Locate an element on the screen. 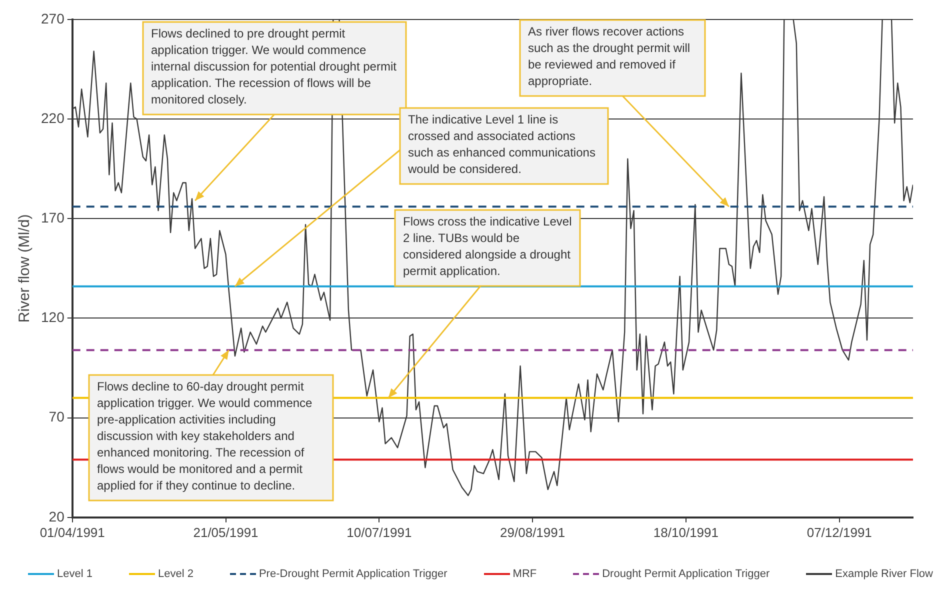 Image resolution: width=943 pixels, height=595 pixels. legend-label: Example River Flow is located at coordinates (884, 574).